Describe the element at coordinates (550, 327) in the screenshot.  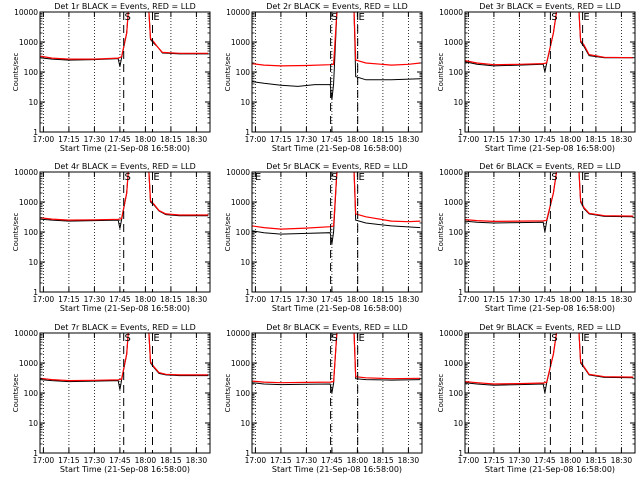
I see `panel-title: Det 9r BLACK = Events, RED = LLD` at that location.